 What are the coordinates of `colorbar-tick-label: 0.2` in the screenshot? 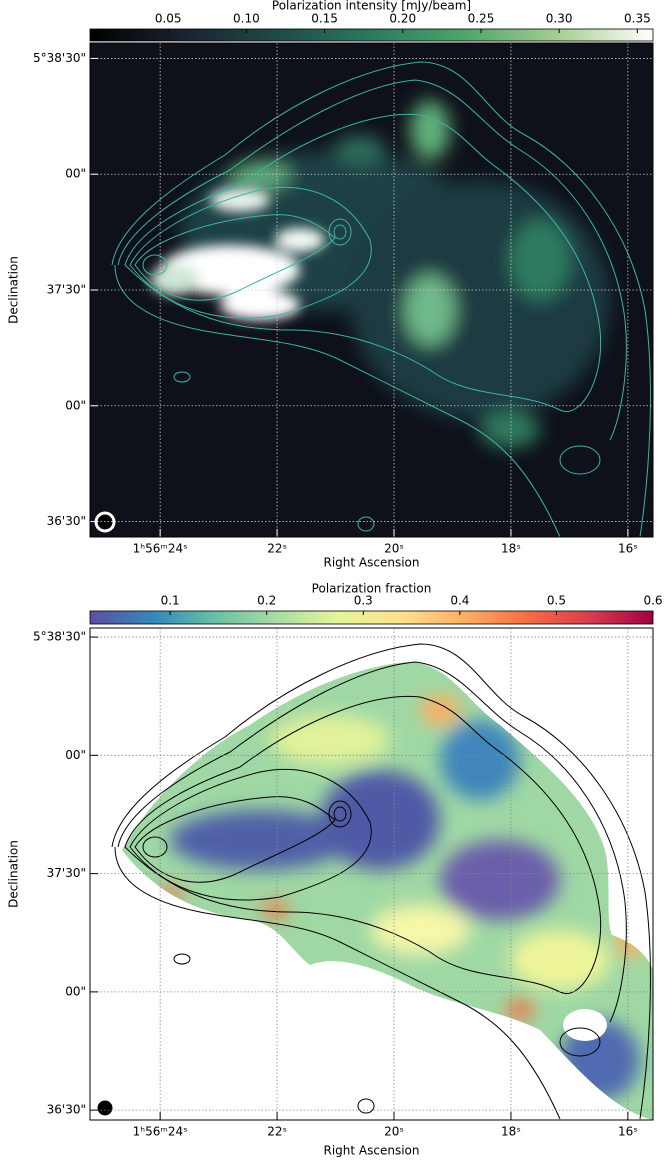 It's located at (266, 601).